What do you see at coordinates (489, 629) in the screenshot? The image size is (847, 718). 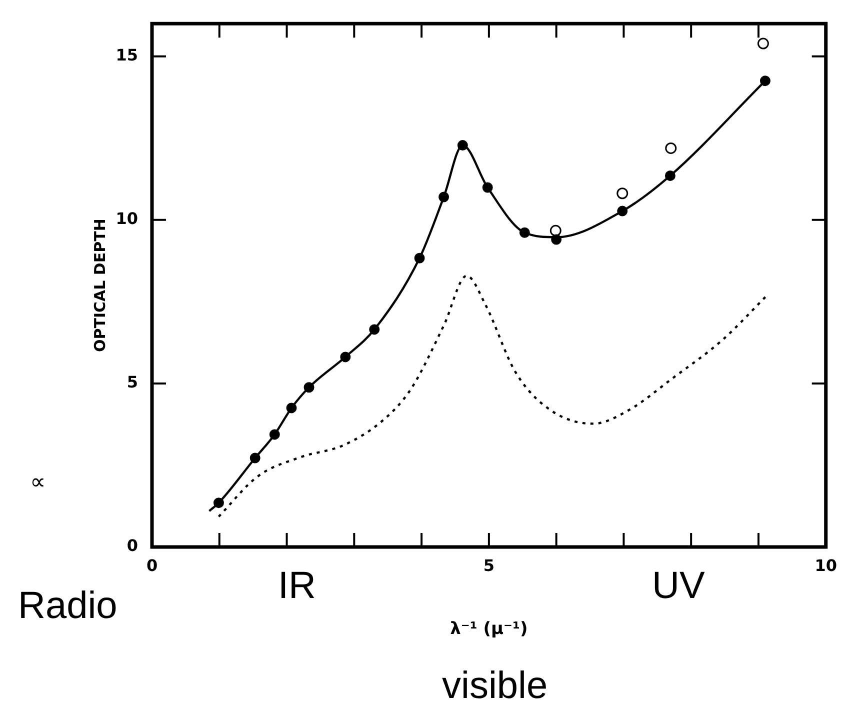 I see `x-axis-title: λ⁻¹ (μ⁻¹)` at bounding box center [489, 629].